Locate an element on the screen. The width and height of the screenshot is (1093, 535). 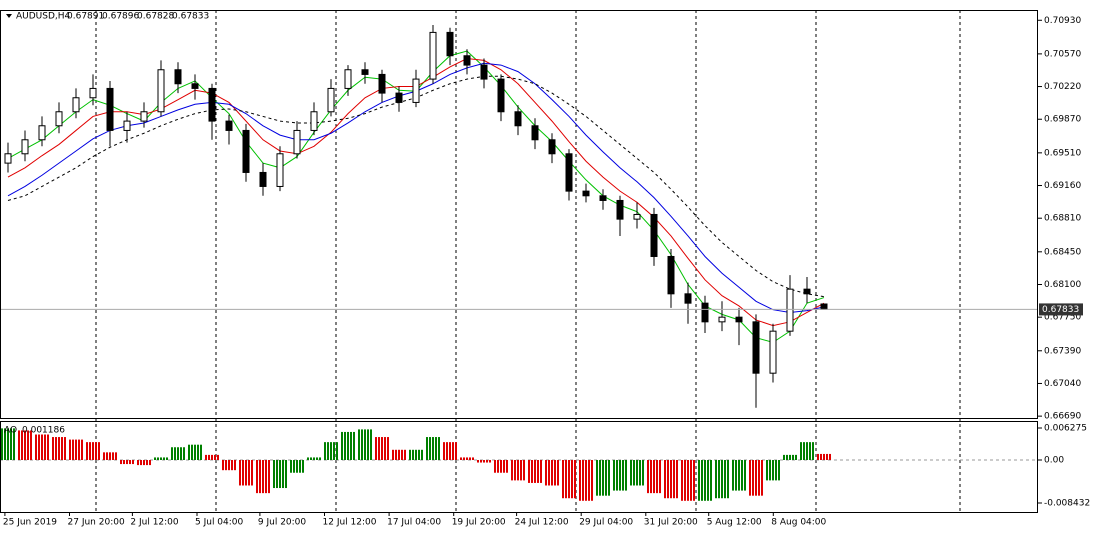
symbol: AUDUSD,H4 is located at coordinates (43, 17).